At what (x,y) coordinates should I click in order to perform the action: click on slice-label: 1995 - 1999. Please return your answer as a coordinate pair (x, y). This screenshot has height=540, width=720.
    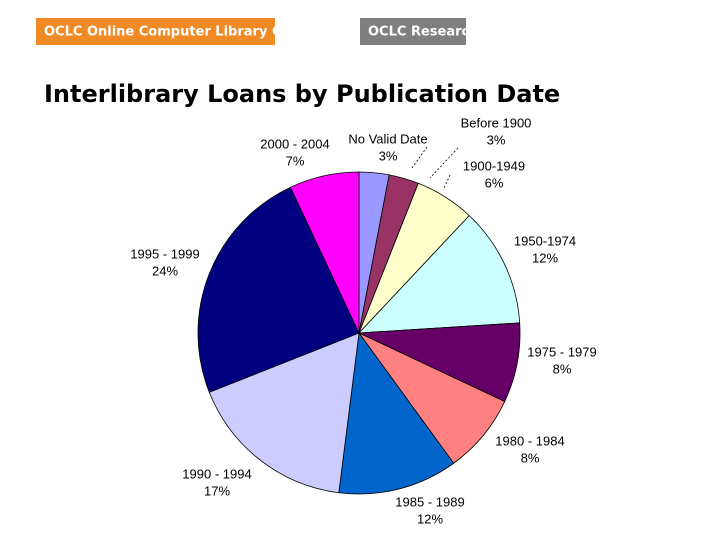
    Looking at the image, I should click on (164, 253).